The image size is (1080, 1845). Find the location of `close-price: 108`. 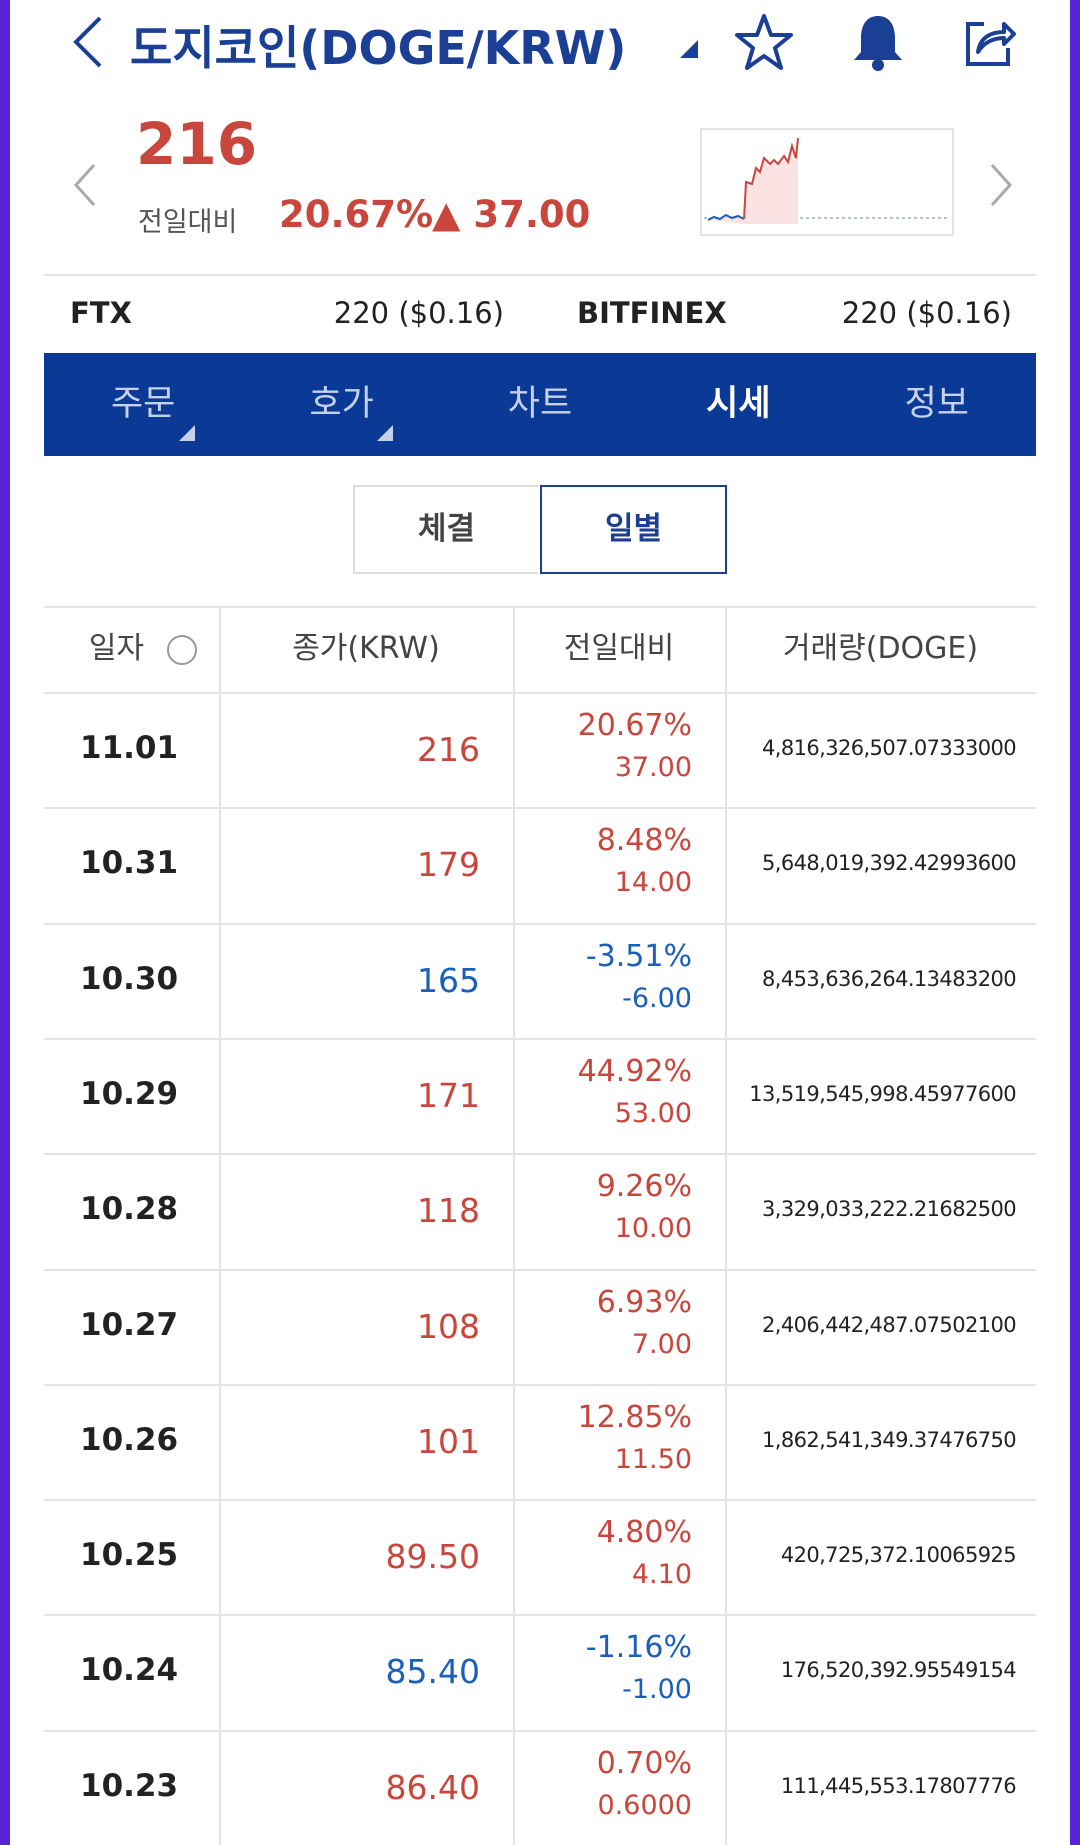

close-price: 108 is located at coordinates (448, 1326).